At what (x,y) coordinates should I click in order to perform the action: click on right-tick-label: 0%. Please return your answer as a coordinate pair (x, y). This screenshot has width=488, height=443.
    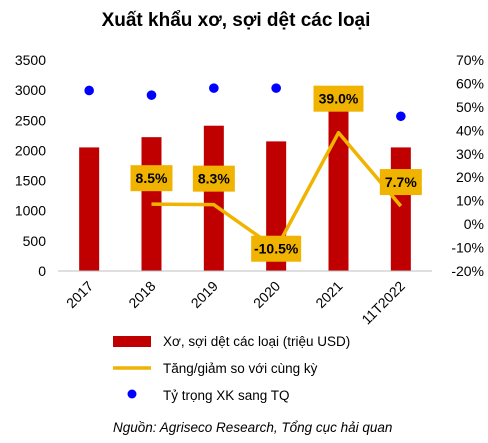
    Looking at the image, I should click on (474, 224).